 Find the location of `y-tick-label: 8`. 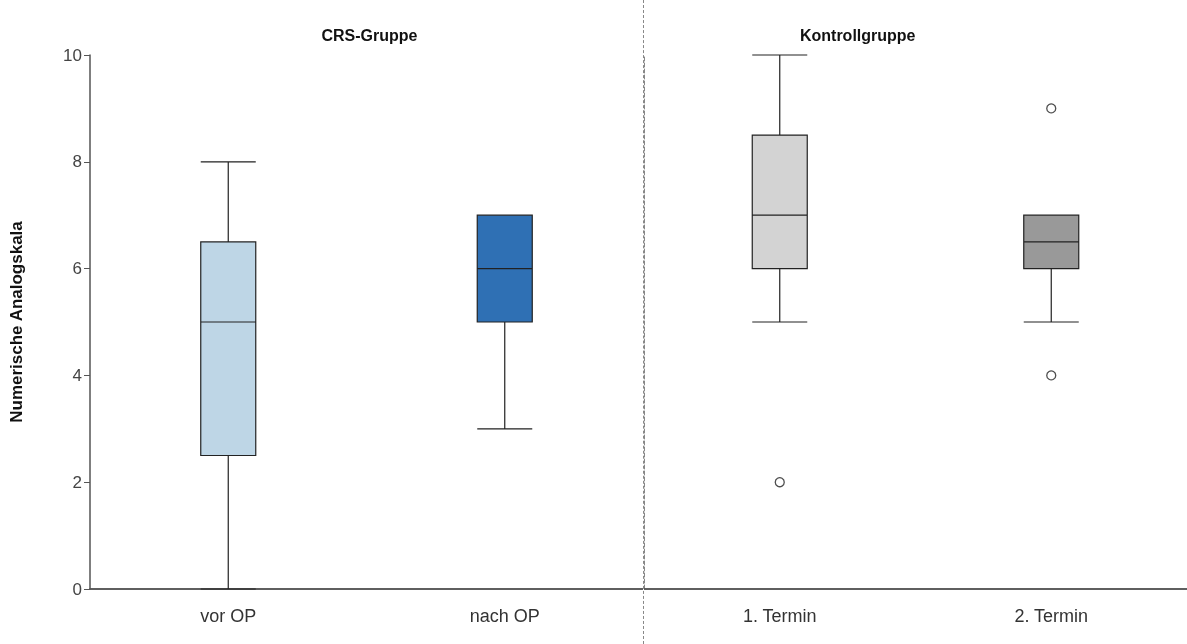

y-tick-label: 8 is located at coordinates (77, 162).